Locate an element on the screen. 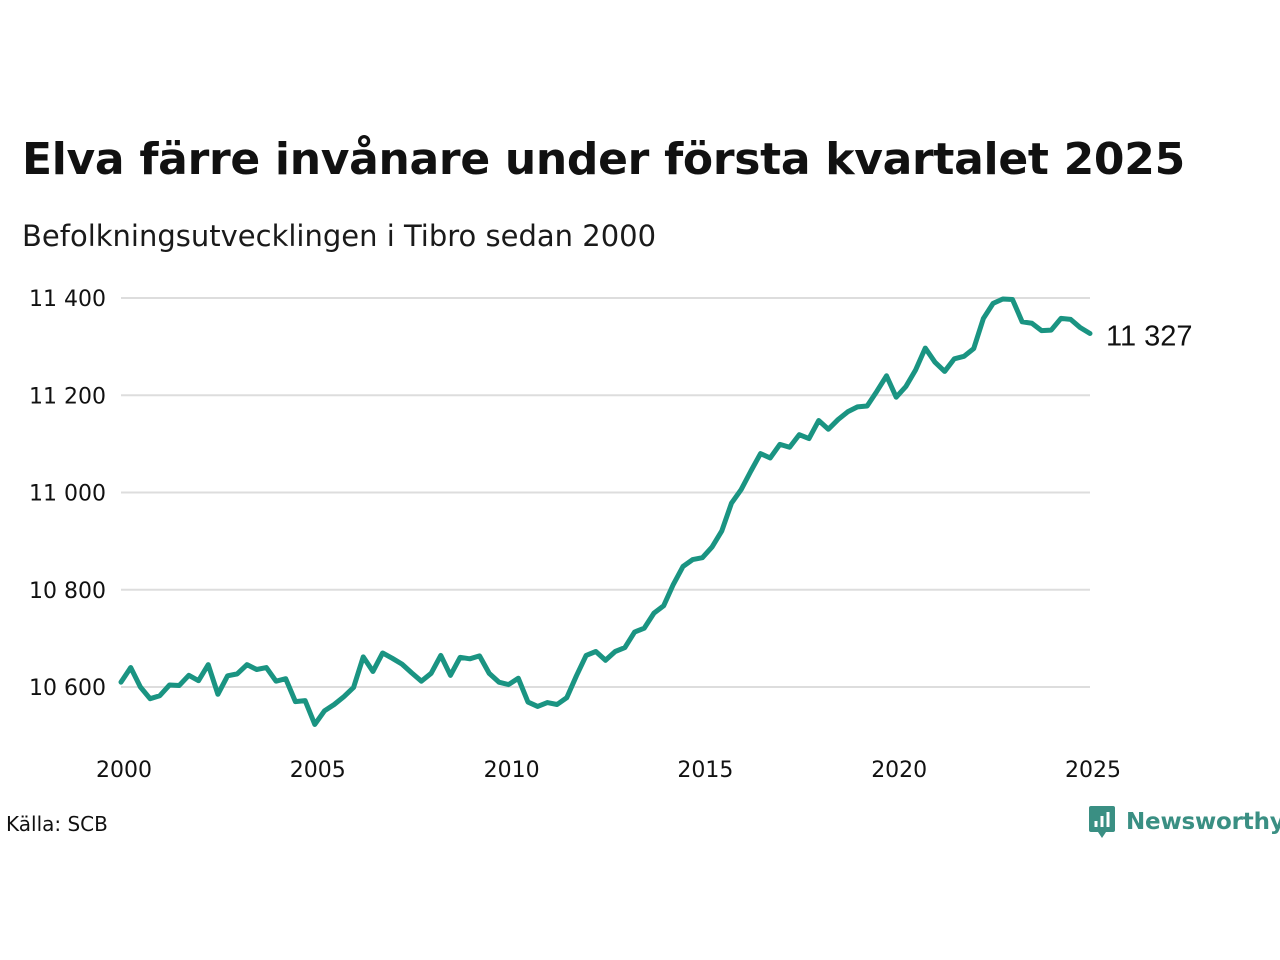 This screenshot has width=1280, height=960. source-note: Källa: SCB is located at coordinates (57, 824).